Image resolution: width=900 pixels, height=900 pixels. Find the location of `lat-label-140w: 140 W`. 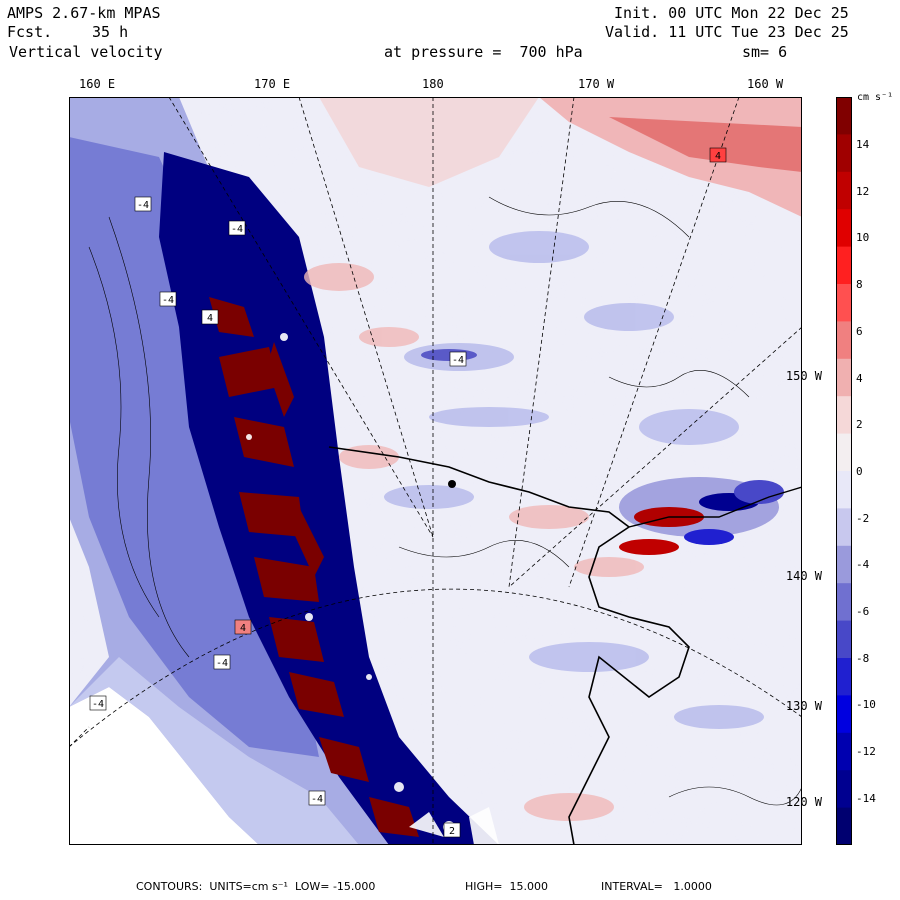

lat-label-140w: 140 W is located at coordinates (803, 576).